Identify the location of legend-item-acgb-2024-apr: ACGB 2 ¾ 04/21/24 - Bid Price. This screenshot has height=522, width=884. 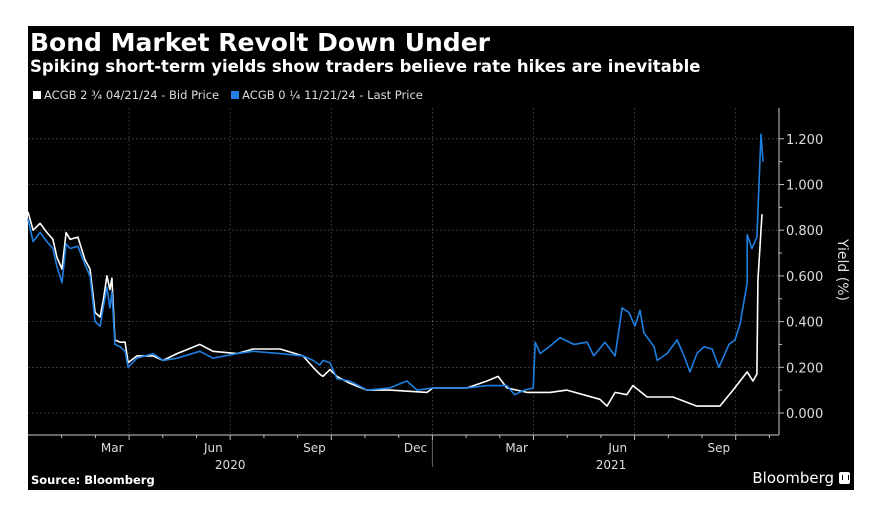
(126, 95).